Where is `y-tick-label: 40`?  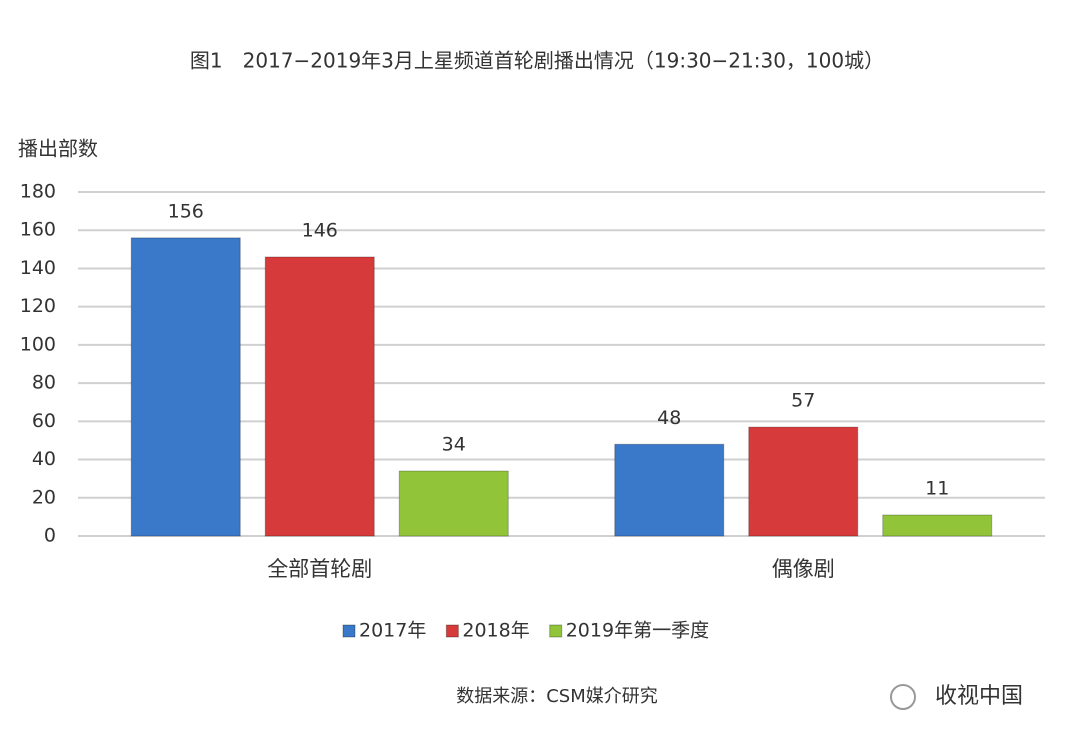
y-tick-label: 40 is located at coordinates (44, 459).